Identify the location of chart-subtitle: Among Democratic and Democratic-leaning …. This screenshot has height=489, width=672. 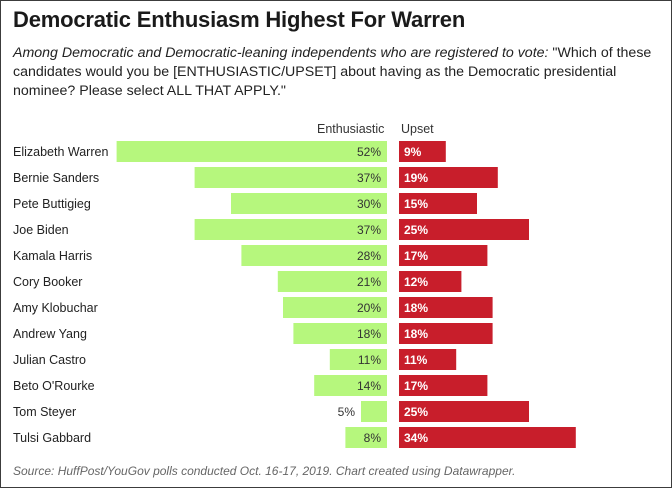
(333, 72).